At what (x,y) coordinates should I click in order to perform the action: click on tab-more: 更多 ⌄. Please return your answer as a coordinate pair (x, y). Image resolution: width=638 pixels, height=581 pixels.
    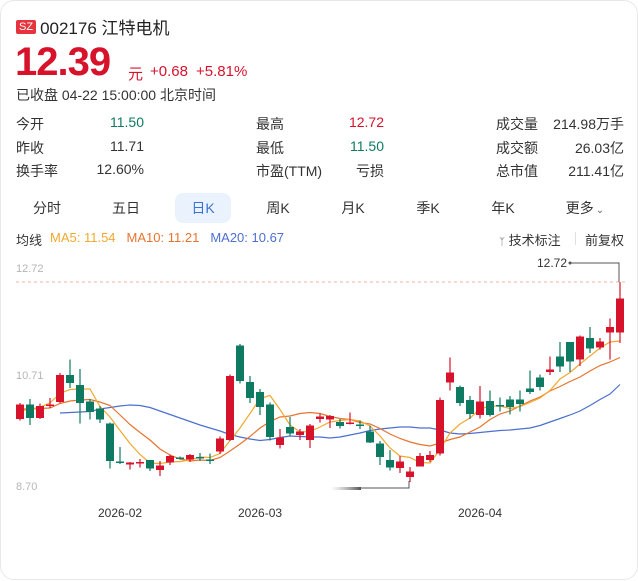
    Looking at the image, I should click on (585, 208).